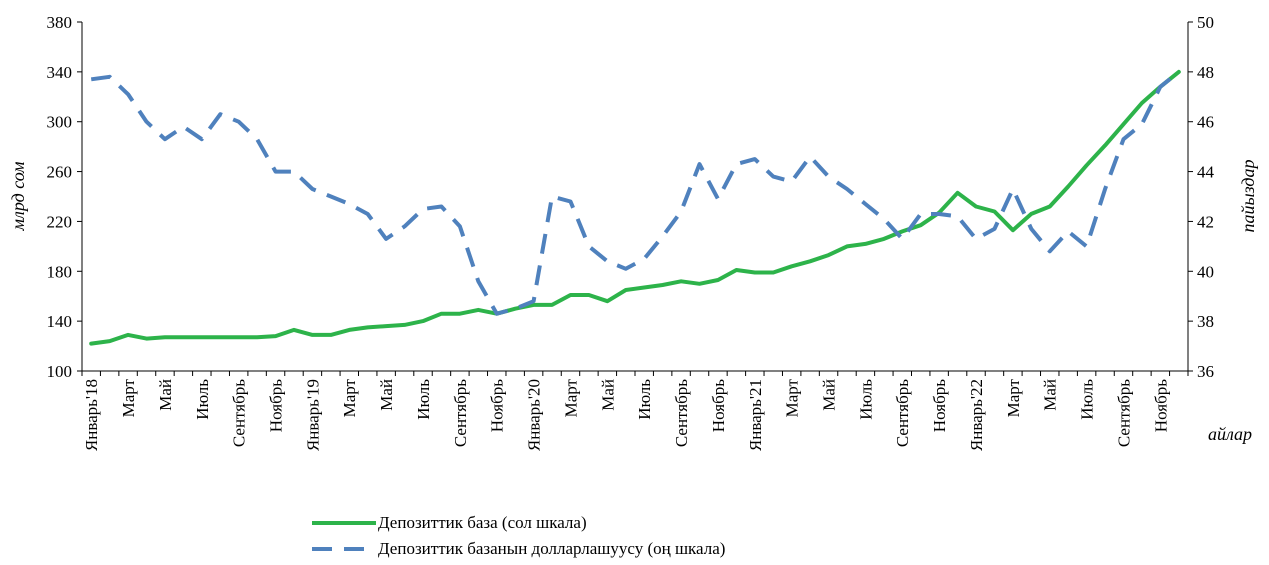 This screenshot has width=1269, height=565. Describe the element at coordinates (60, 22) in the screenshot. I see `y-left-tick-label: 380` at that location.